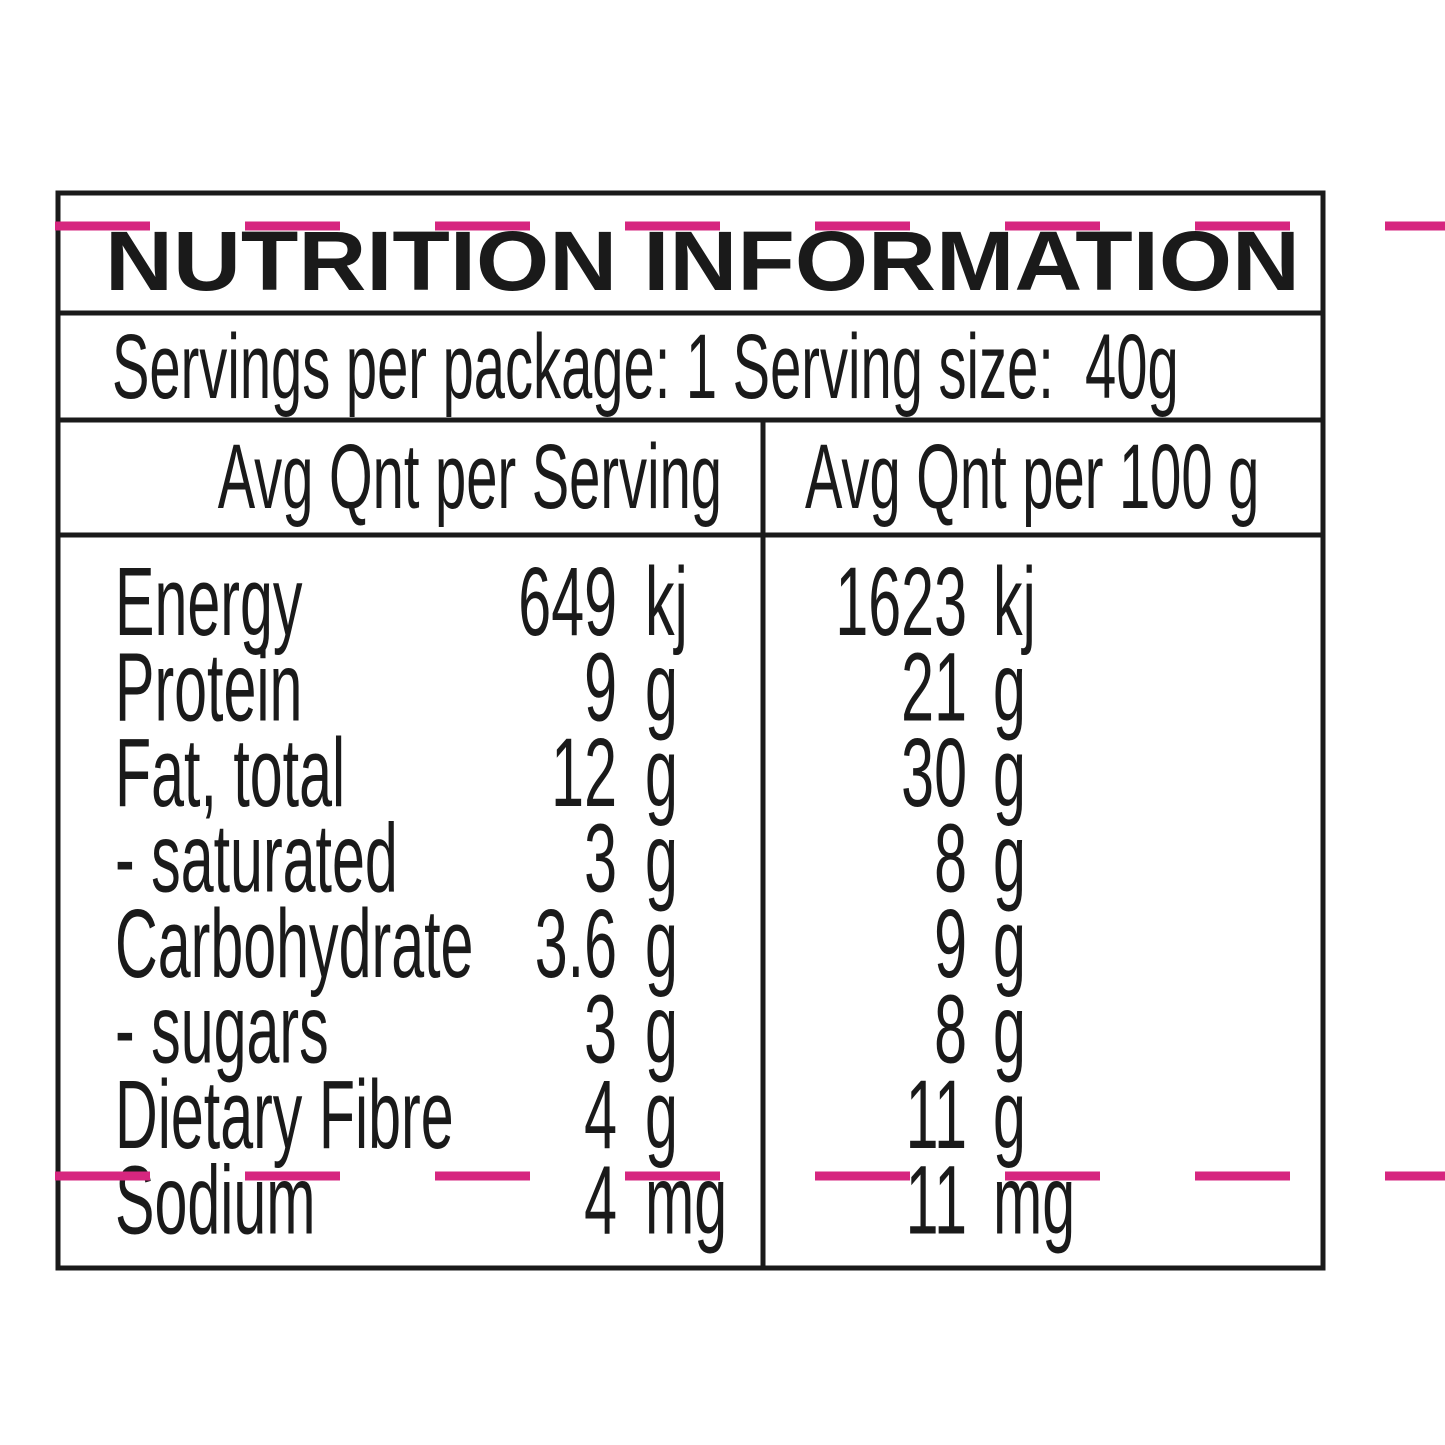 The width and height of the screenshot is (1445, 1445). Describe the element at coordinates (294, 944) in the screenshot. I see `nutrient-name: Carbohydrate` at that location.